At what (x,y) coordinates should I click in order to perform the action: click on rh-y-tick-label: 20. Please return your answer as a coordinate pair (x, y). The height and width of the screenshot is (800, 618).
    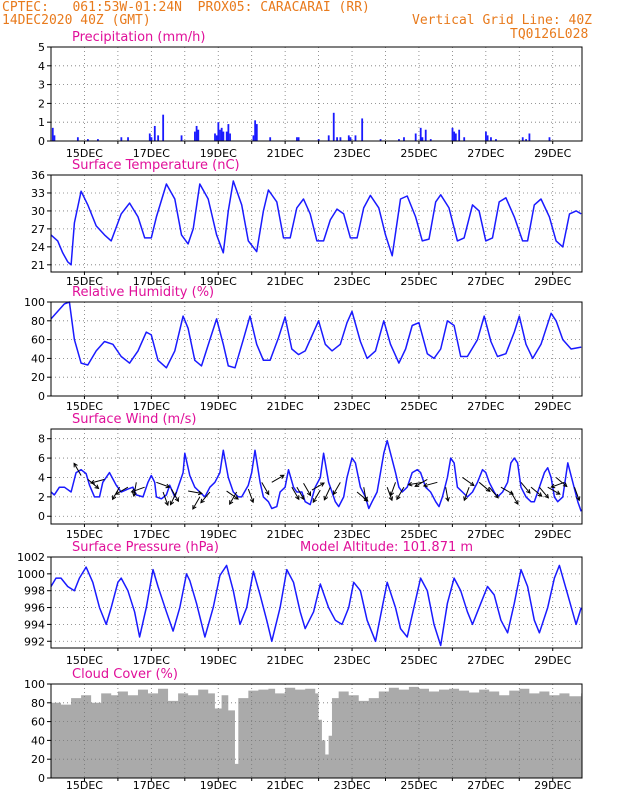
    Looking at the image, I should click on (38, 377).